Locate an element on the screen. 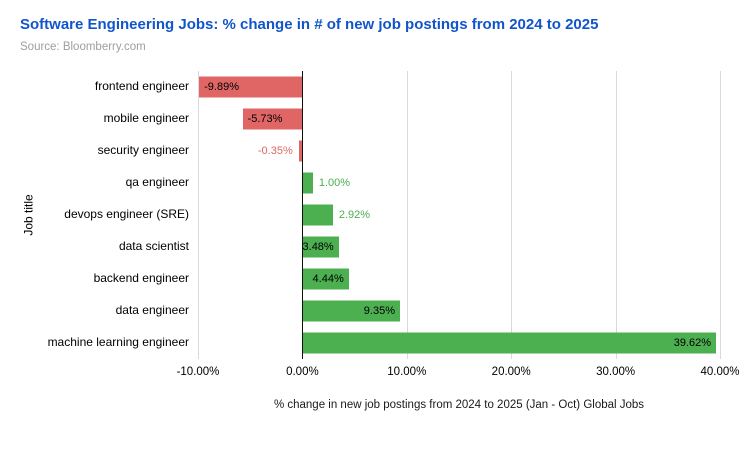 This screenshot has height=457, width=740. bar-row: 39.62% is located at coordinates (459, 343).